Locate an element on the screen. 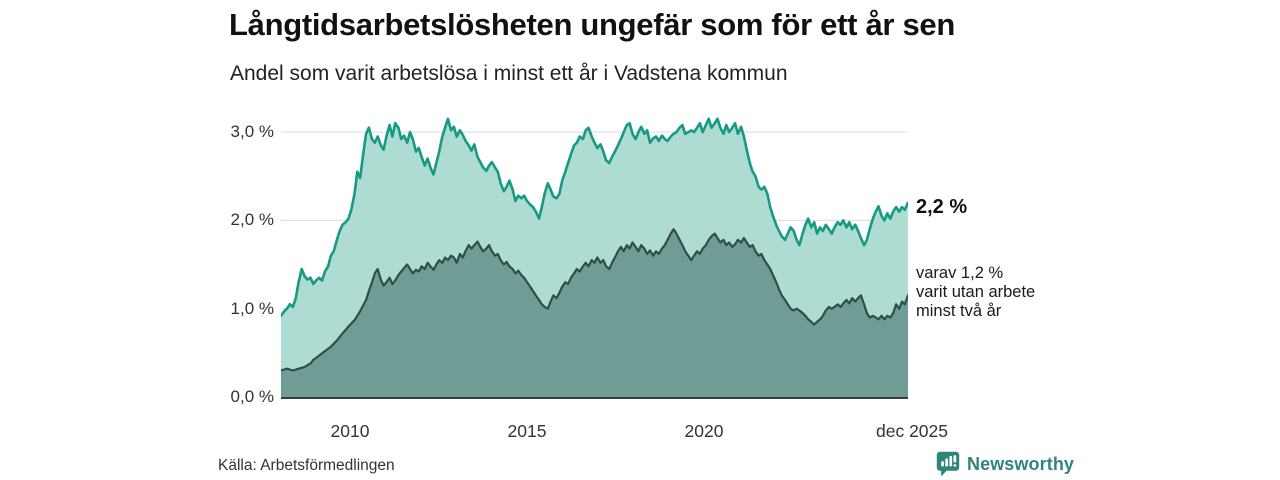  newsworthy-wordmark: Newsworthy is located at coordinates (1021, 463).